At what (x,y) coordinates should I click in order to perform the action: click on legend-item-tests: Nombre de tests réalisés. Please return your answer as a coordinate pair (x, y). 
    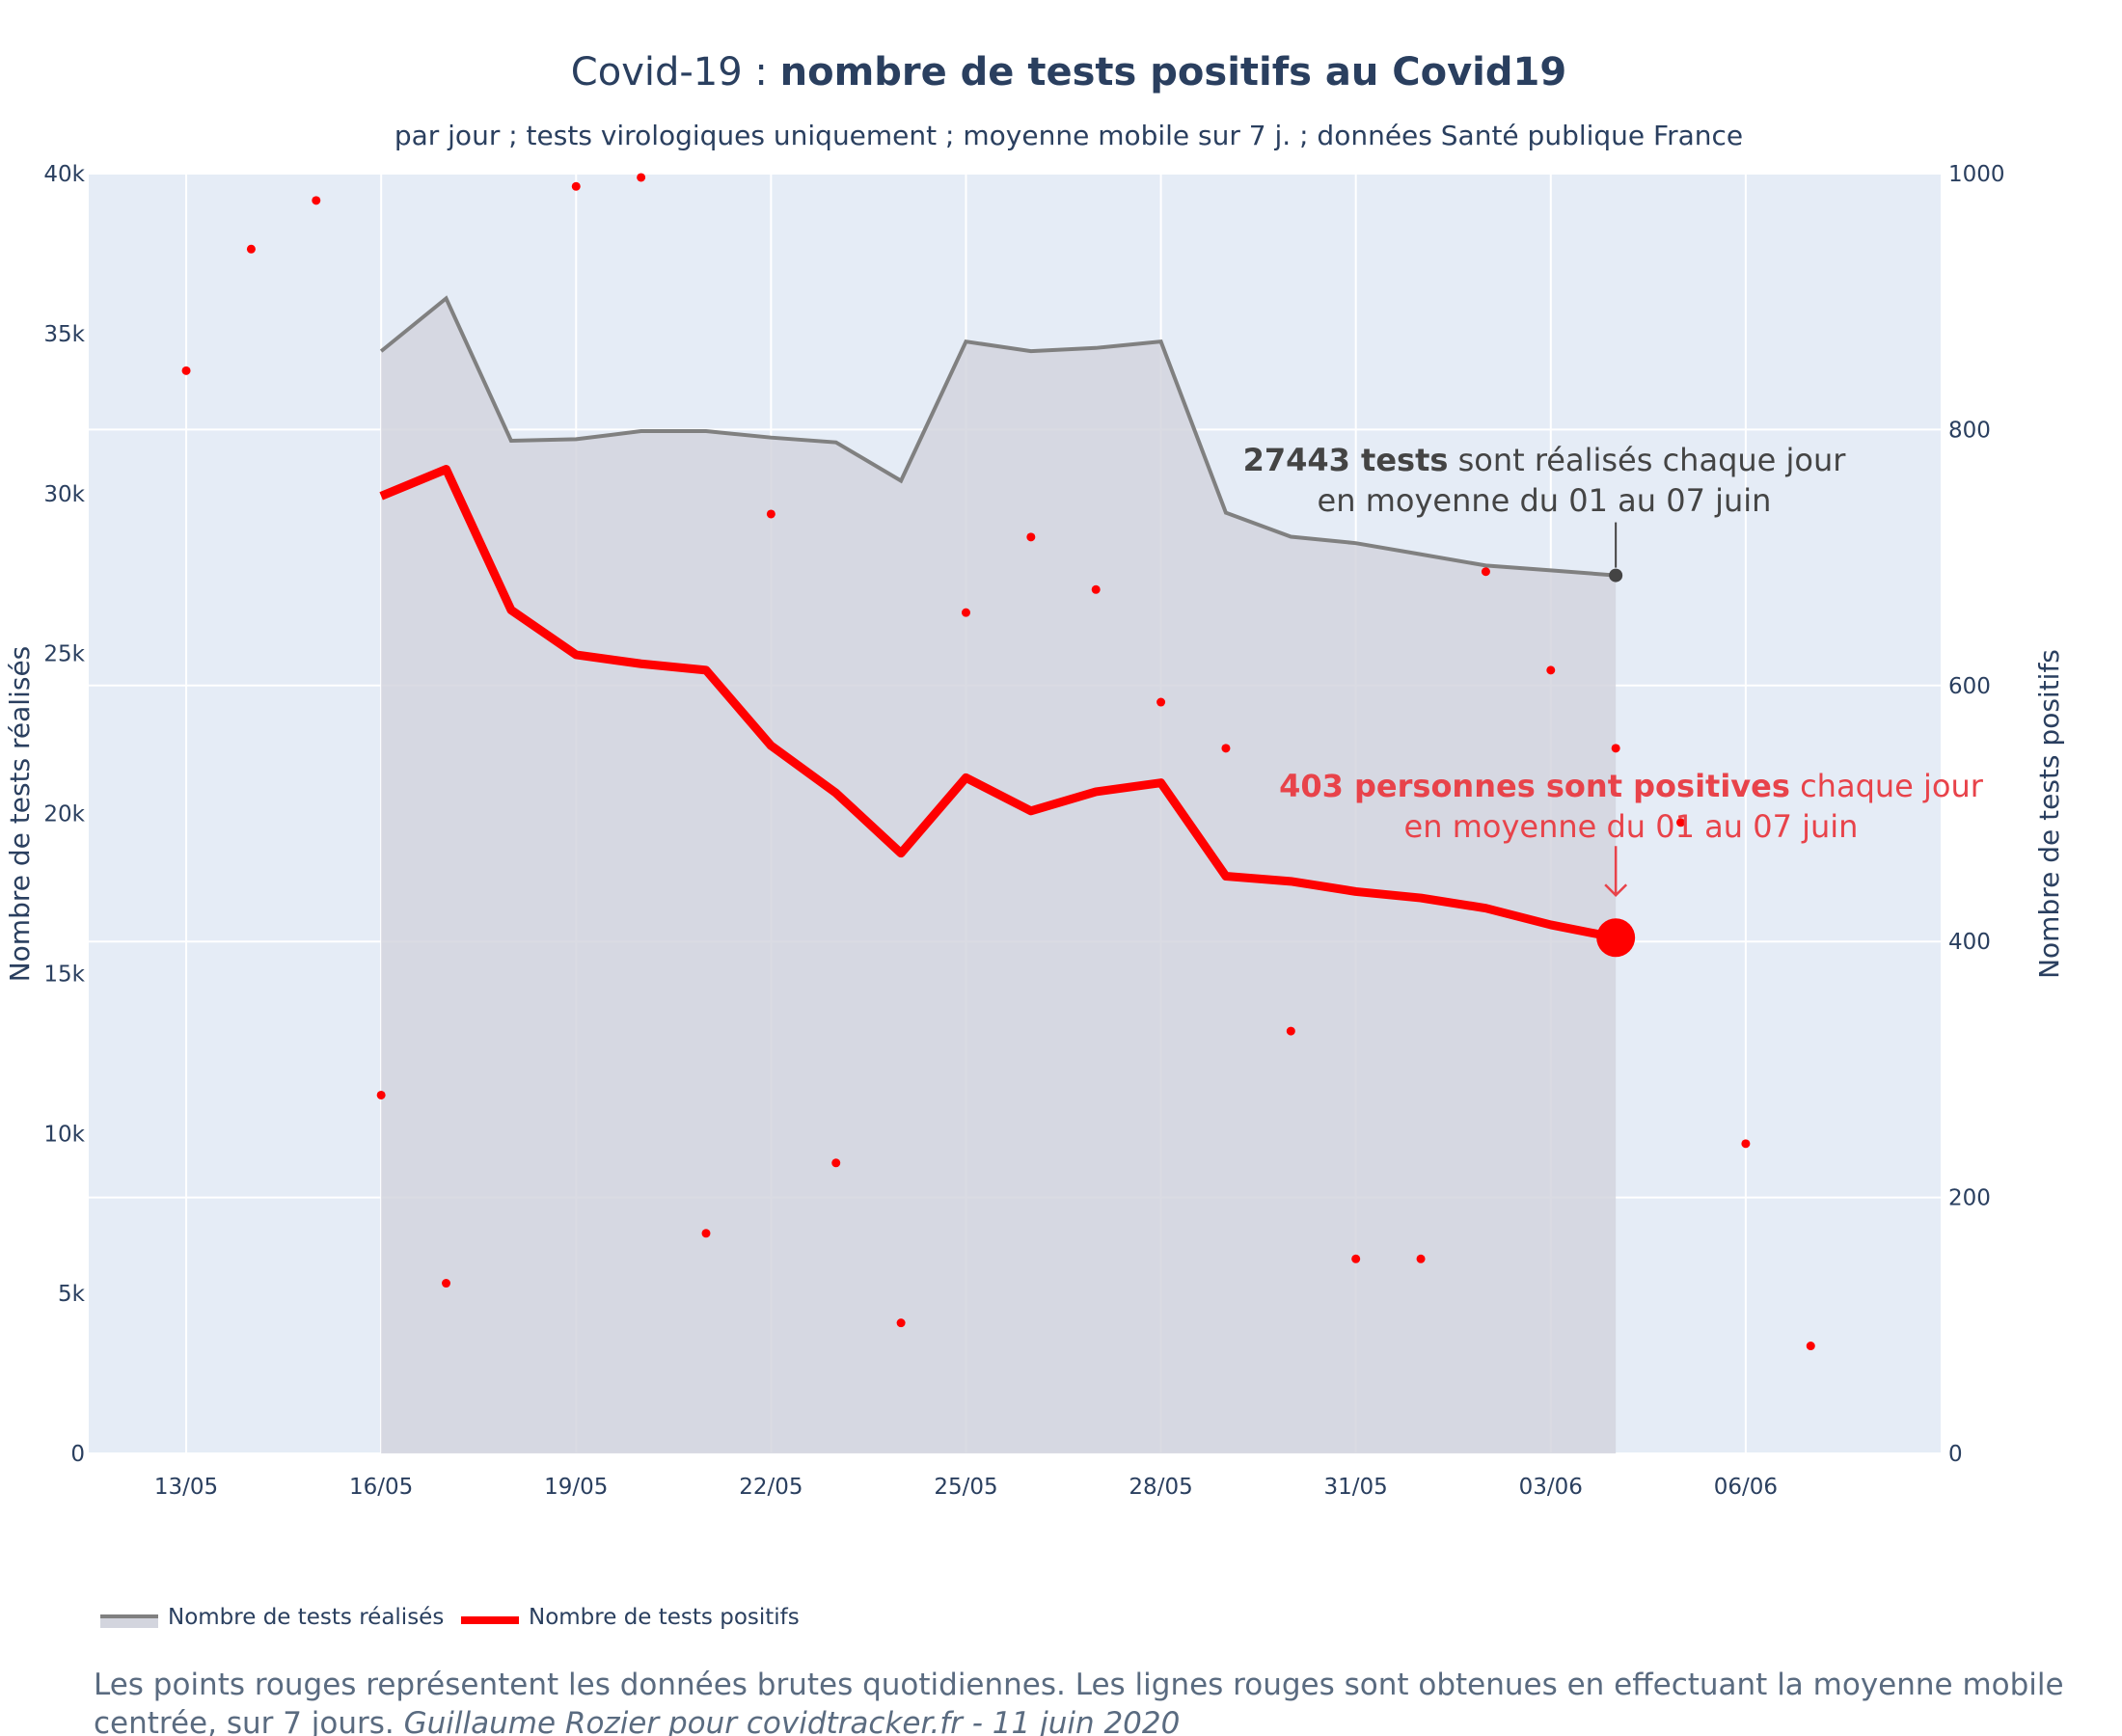
    Looking at the image, I should click on (272, 1617).